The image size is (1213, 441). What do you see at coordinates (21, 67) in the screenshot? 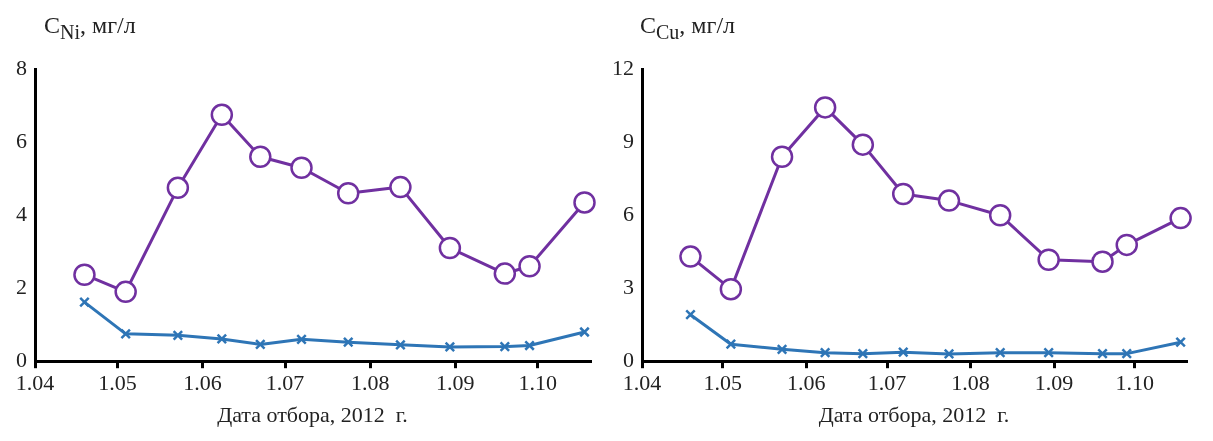
I see `y-tick-label: 8` at bounding box center [21, 67].